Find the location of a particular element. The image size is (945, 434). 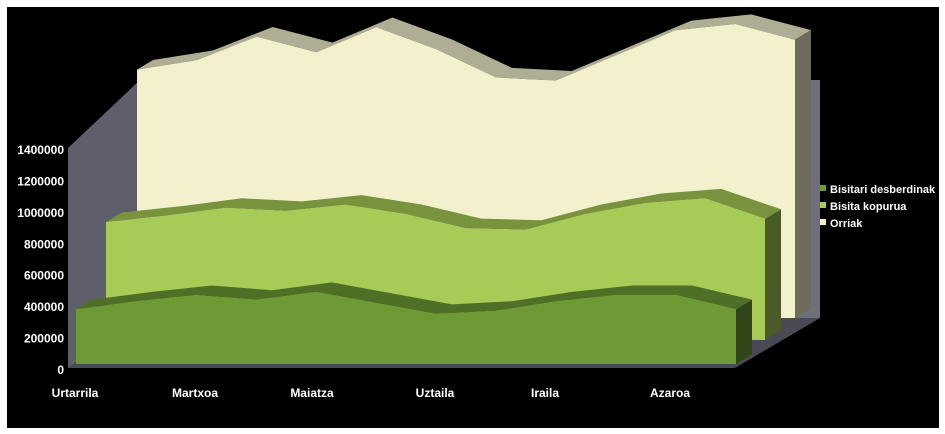

x-tick-label: Iraila is located at coordinates (545, 393).